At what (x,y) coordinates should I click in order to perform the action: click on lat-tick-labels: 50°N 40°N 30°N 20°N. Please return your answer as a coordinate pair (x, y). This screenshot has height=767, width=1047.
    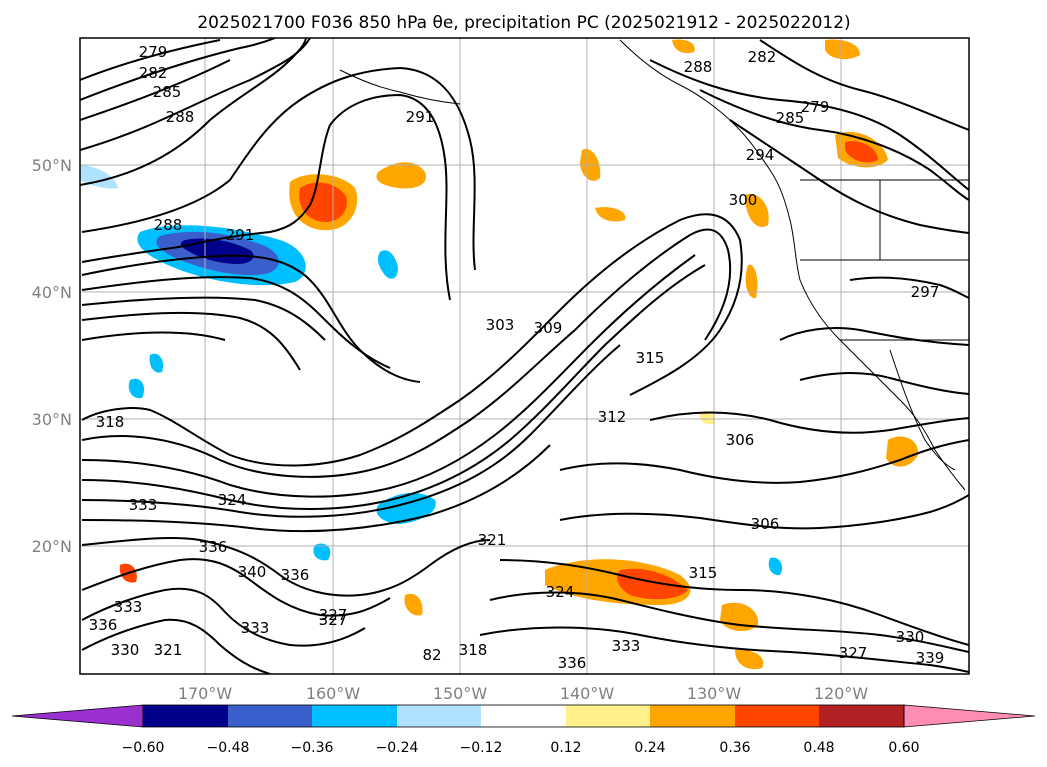
    Looking at the image, I should click on (52, 356).